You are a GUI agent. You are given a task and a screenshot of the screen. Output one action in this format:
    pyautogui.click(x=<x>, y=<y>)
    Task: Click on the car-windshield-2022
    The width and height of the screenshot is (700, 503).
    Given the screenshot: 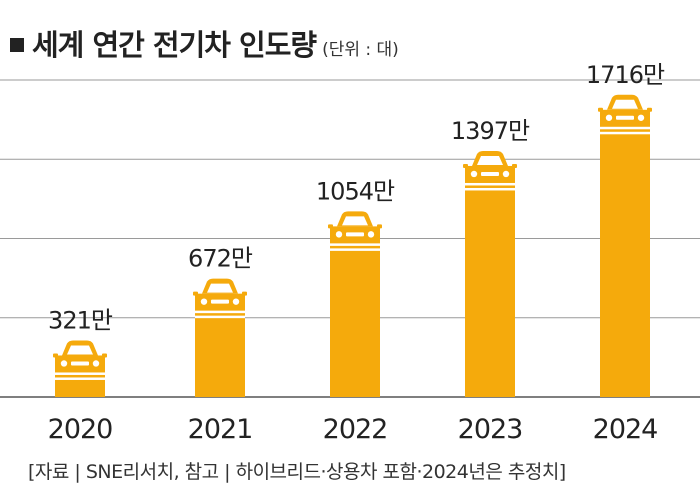 What is the action you would take?
    pyautogui.click(x=355, y=221)
    